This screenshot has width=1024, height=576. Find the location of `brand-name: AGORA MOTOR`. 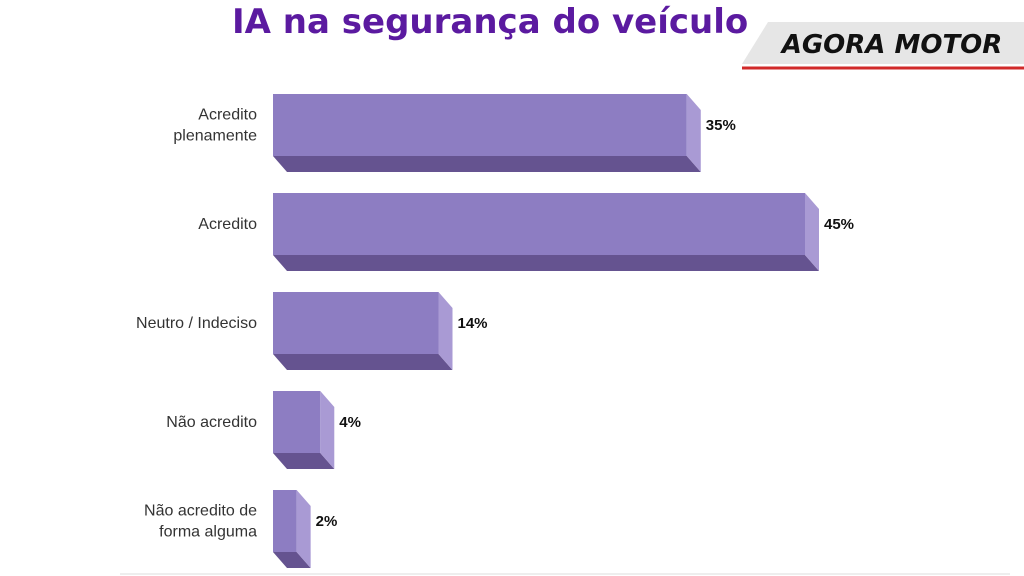

brand-name: AGORA MOTOR is located at coordinates (891, 45).